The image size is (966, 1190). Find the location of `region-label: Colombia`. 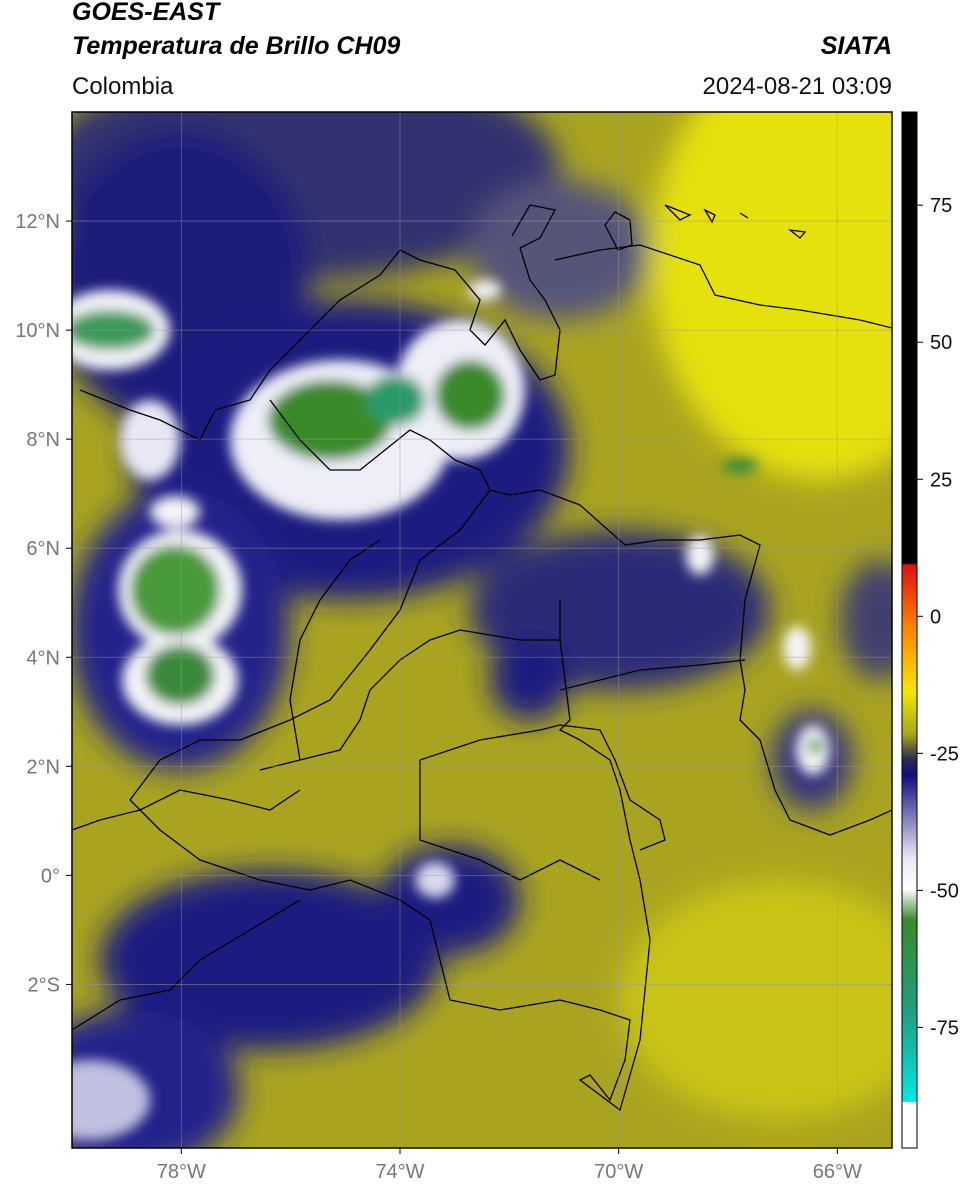

region-label: Colombia is located at coordinates (123, 86).